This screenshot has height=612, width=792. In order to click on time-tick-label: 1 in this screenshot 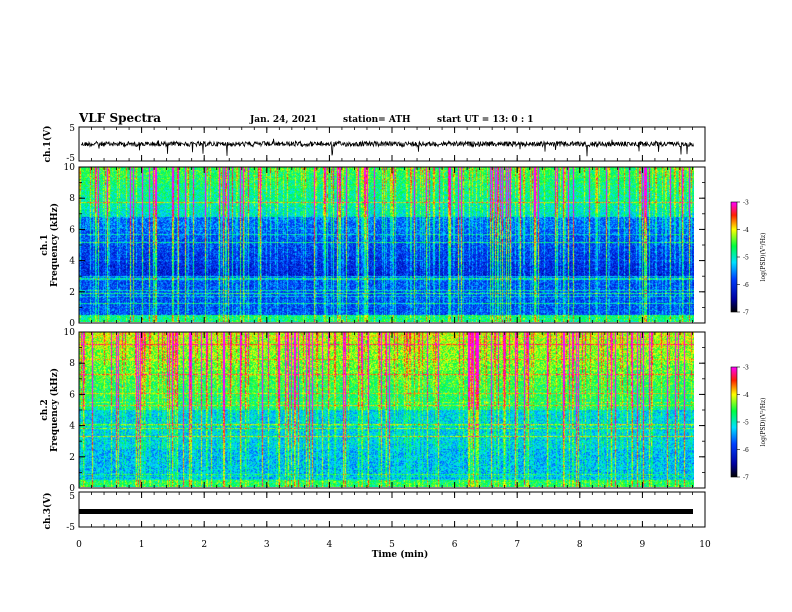, I will do `click(142, 545)`.